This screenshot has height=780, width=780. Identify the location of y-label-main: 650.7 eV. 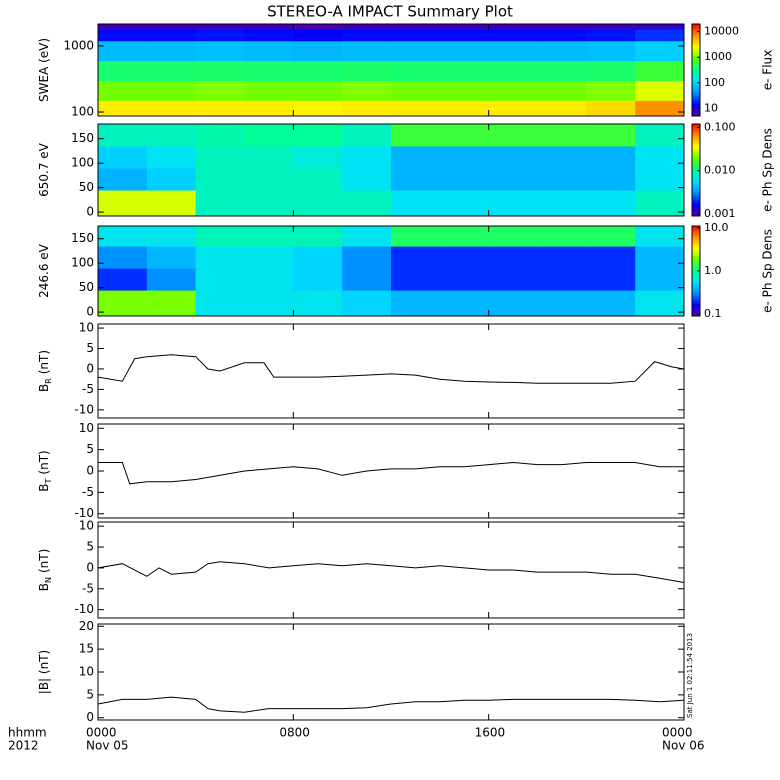
(44, 169).